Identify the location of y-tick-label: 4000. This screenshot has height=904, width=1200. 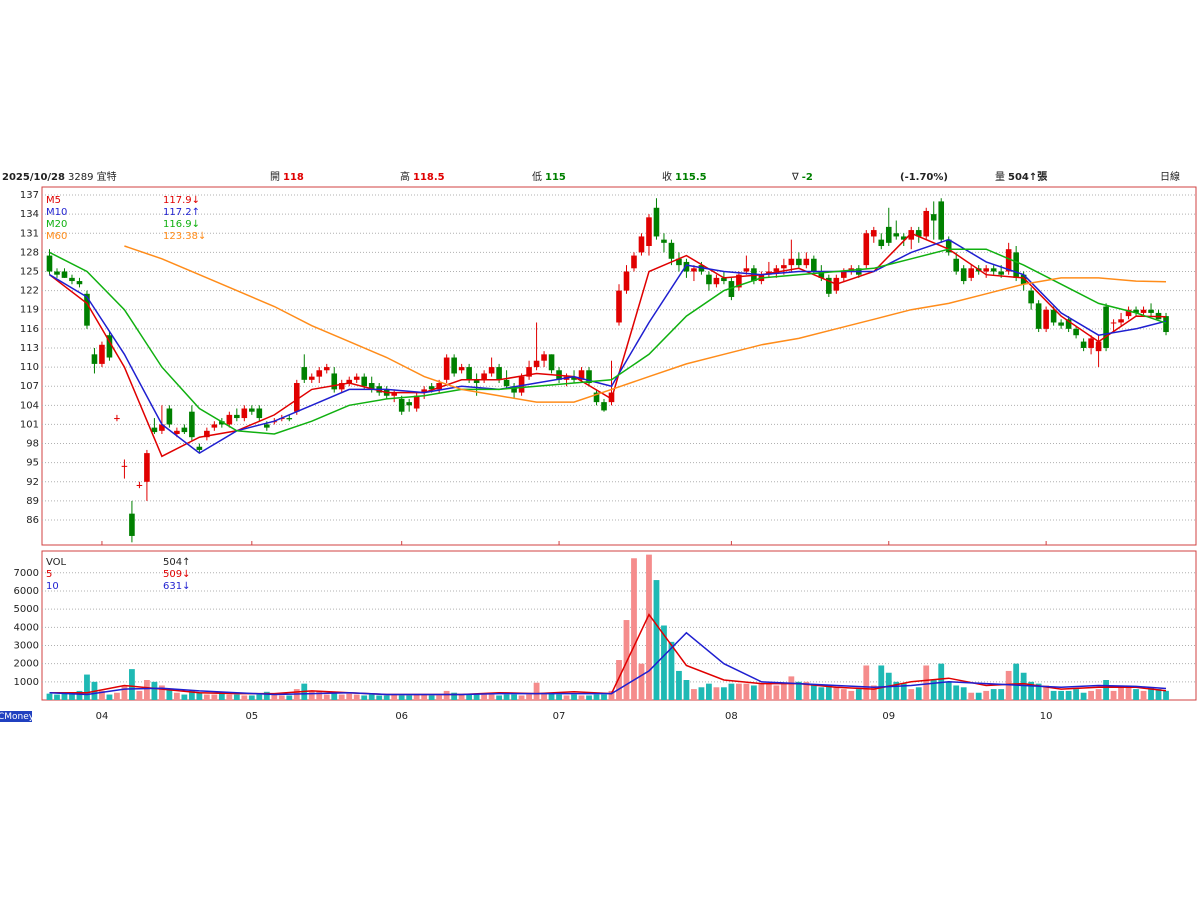
(26, 627).